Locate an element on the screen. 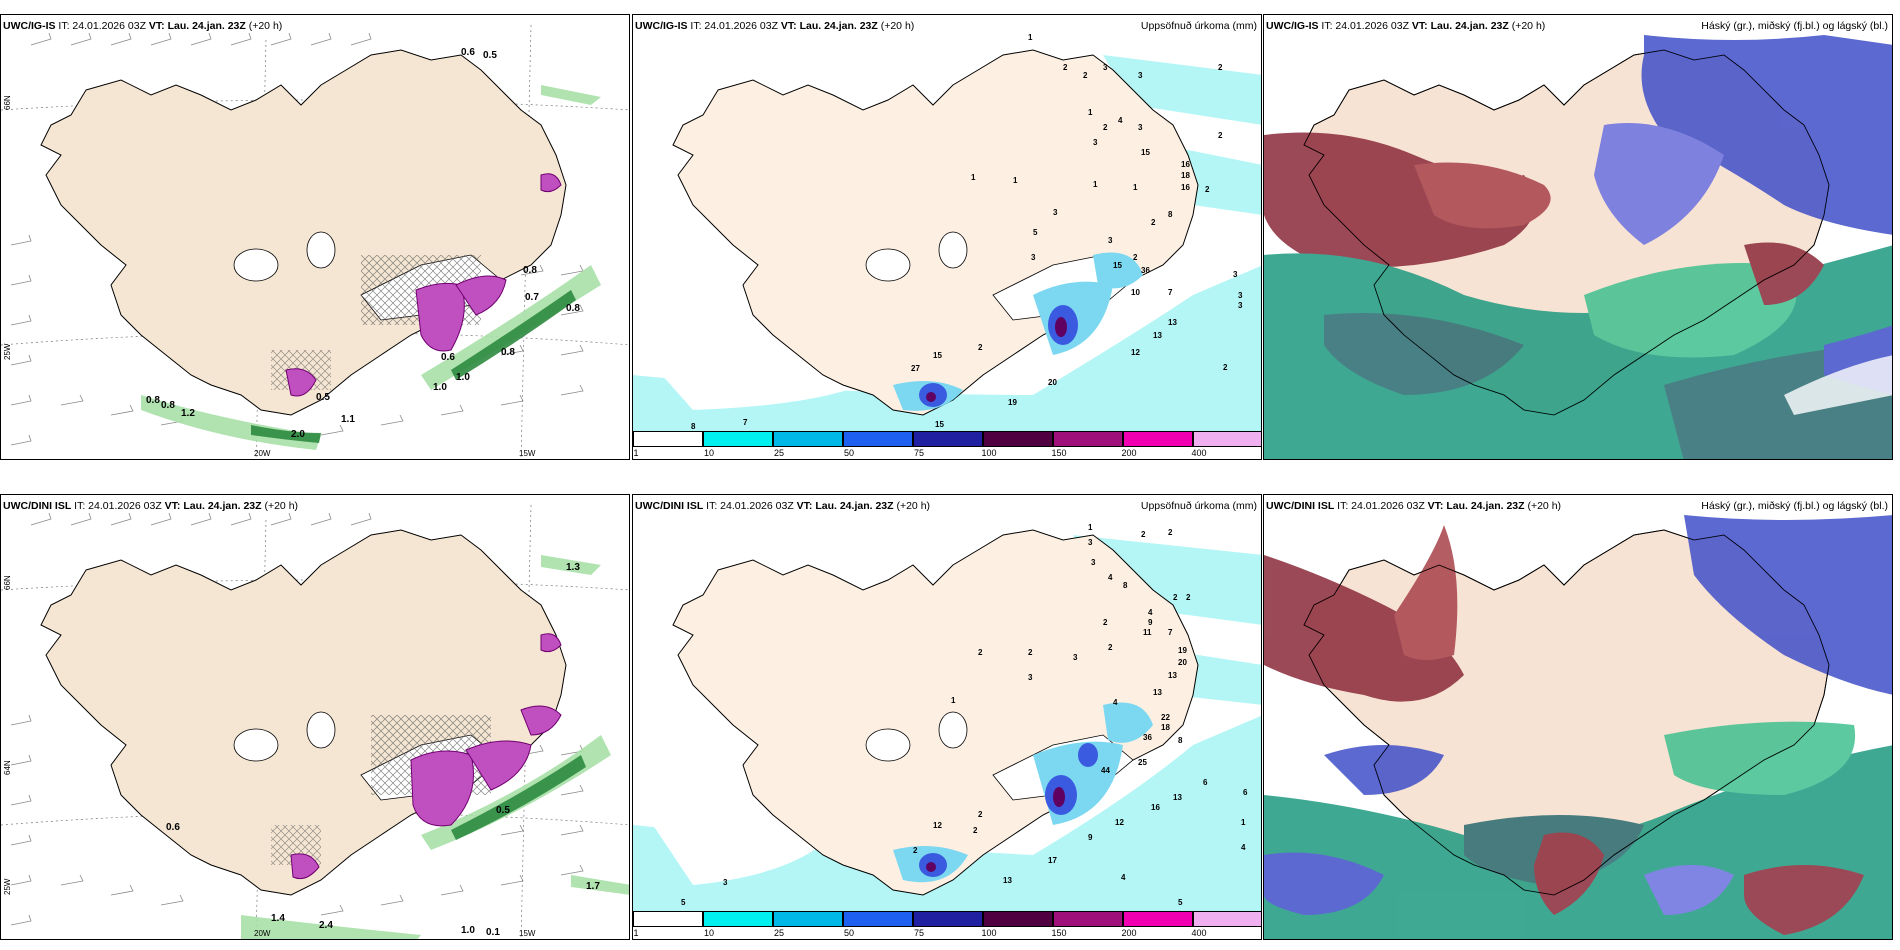 This screenshot has width=1900, height=950. svg-text: 27 is located at coordinates (915, 368).